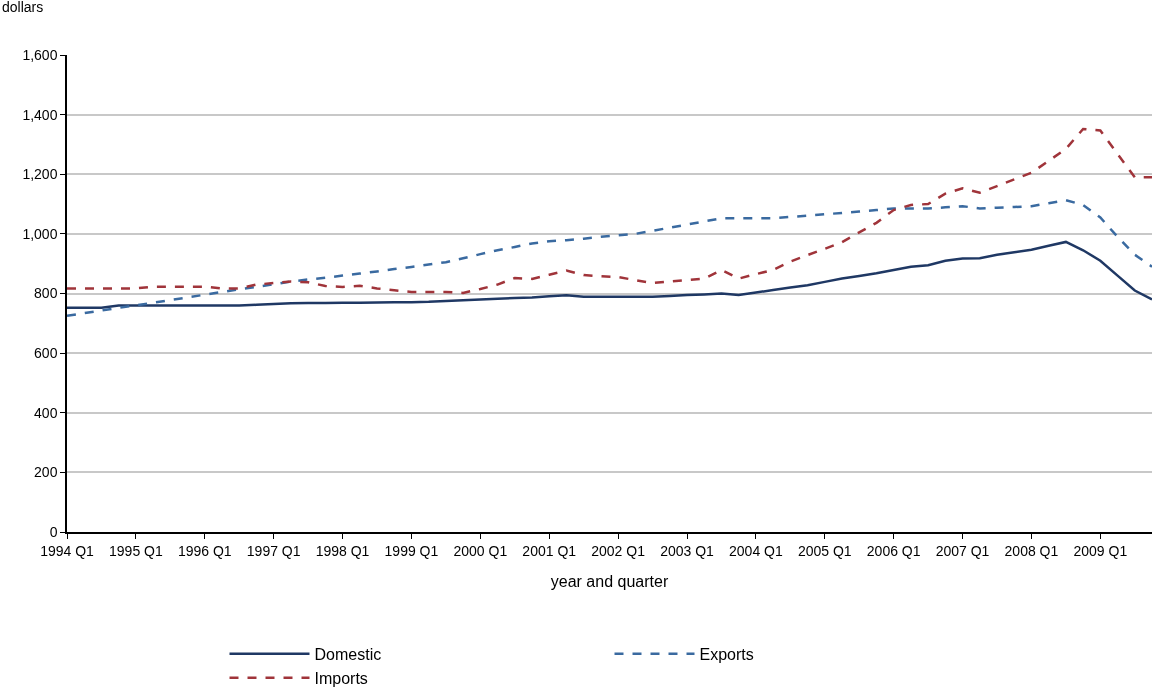 The height and width of the screenshot is (698, 1155). What do you see at coordinates (53, 531) in the screenshot?
I see `y-tick-label: 0` at bounding box center [53, 531].